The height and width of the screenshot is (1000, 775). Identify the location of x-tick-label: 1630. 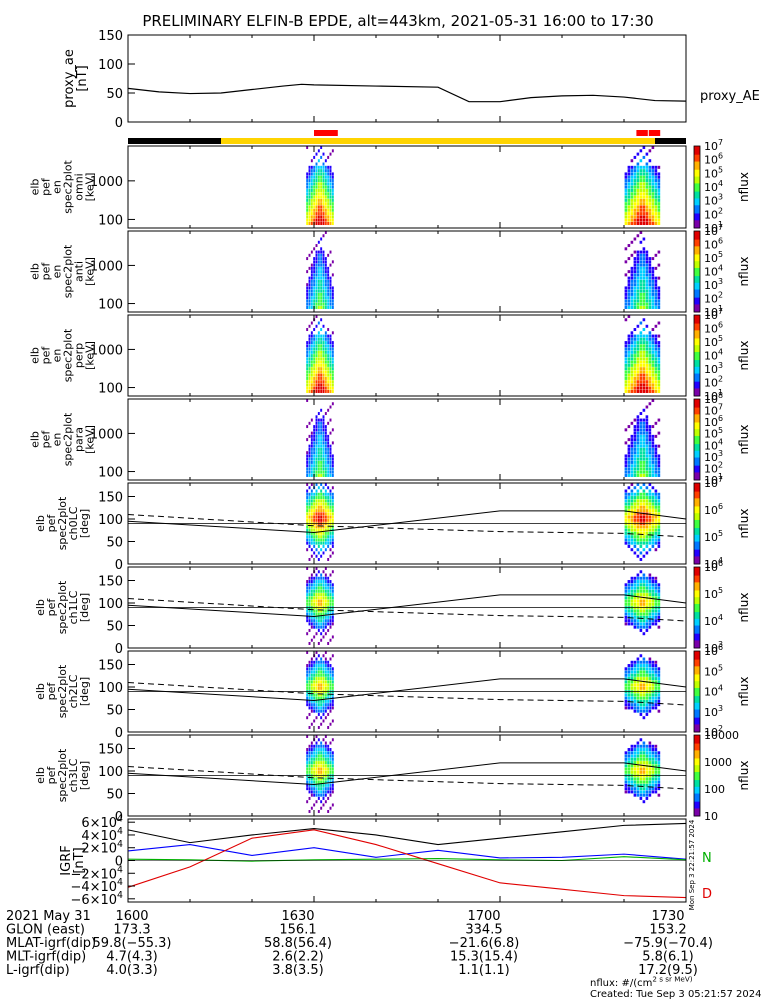
(297, 916).